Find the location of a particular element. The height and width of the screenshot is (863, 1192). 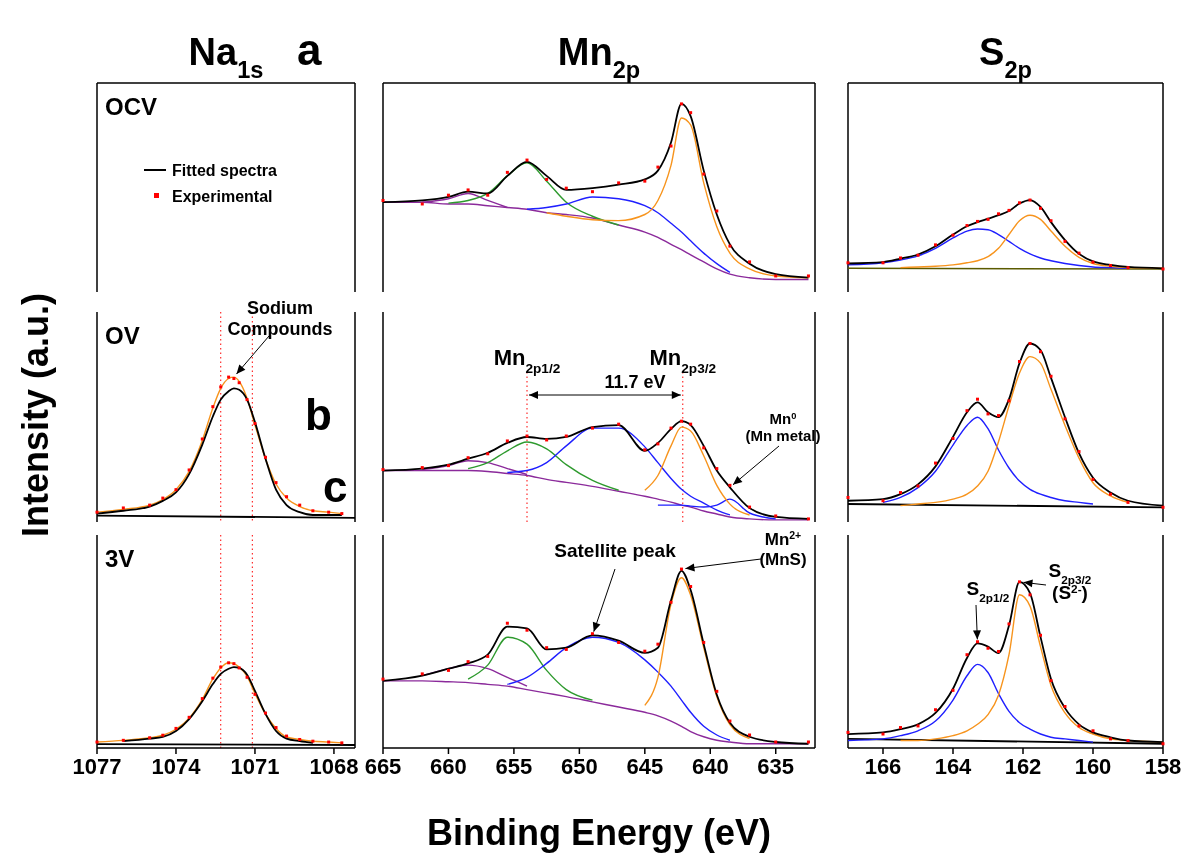

chart-title: Mn$_{2p}$ is located at coordinates (599, 57).